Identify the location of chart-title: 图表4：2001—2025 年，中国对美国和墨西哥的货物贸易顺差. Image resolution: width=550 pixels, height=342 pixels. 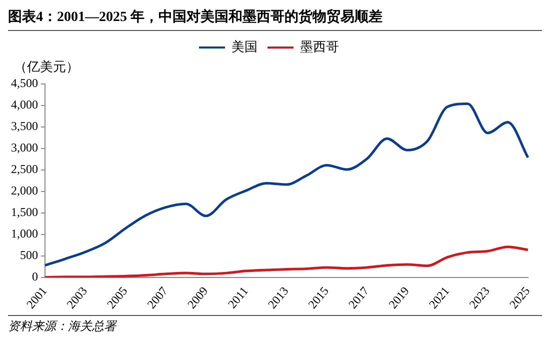
(275, 19).